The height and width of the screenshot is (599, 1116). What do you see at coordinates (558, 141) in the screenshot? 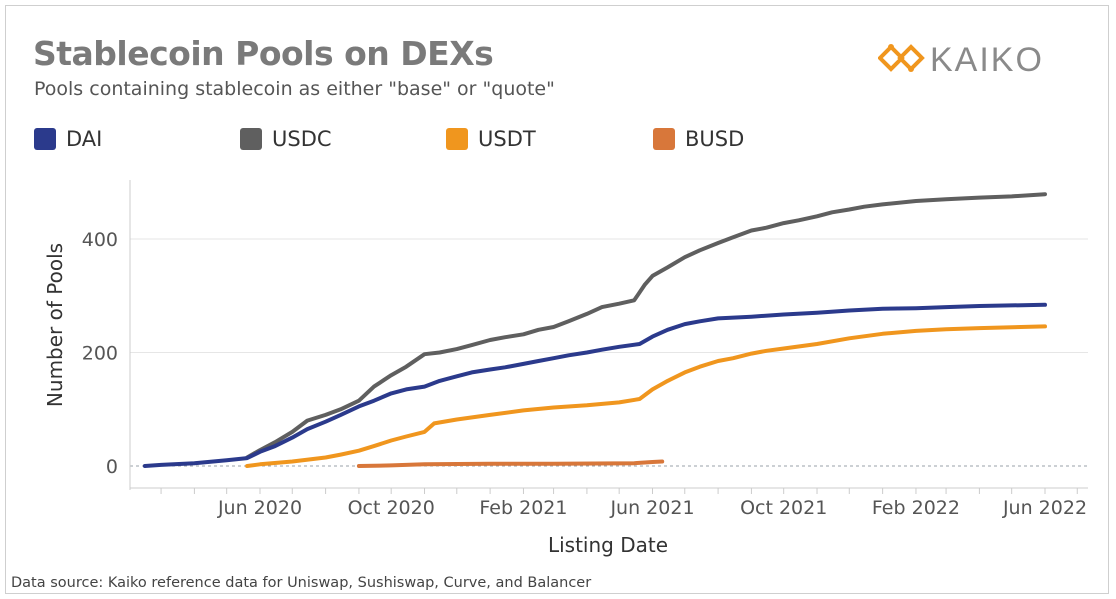
I see `chart-legend: DAI USDC USDT BUSD` at bounding box center [558, 141].